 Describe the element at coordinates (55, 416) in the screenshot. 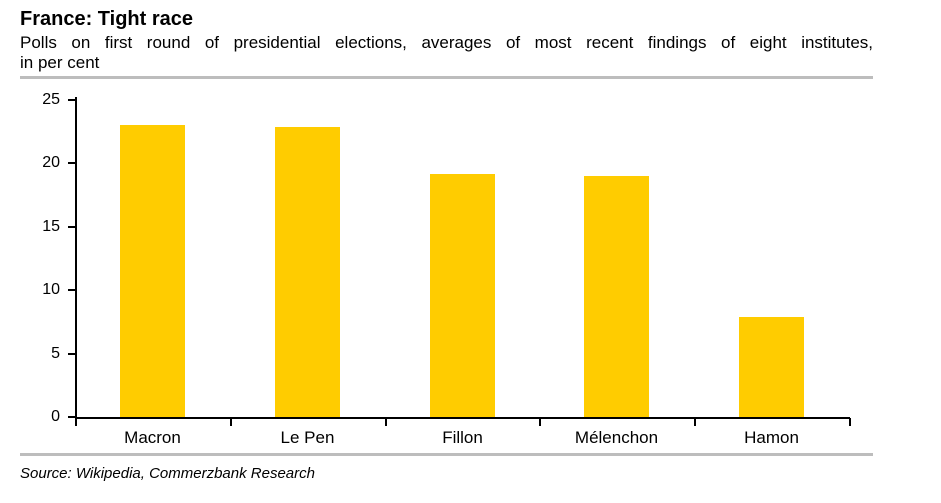

I see `y-axis-label: 0` at that location.